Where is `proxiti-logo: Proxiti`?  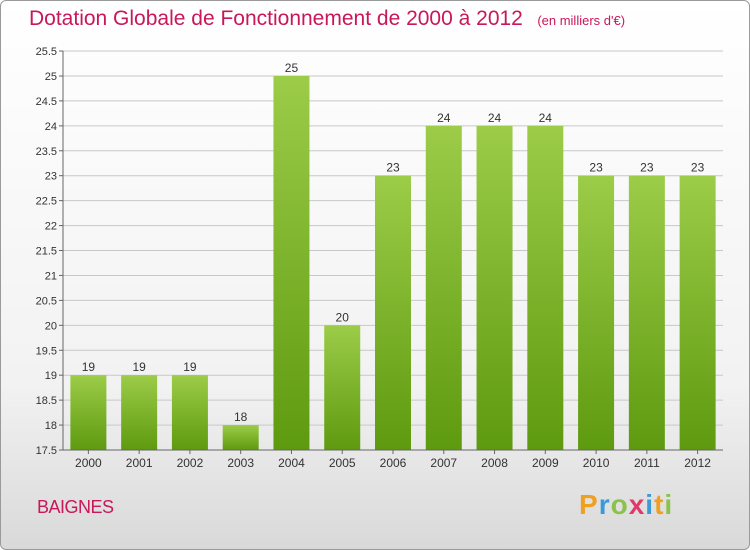 proxiti-logo: Proxiti is located at coordinates (626, 505).